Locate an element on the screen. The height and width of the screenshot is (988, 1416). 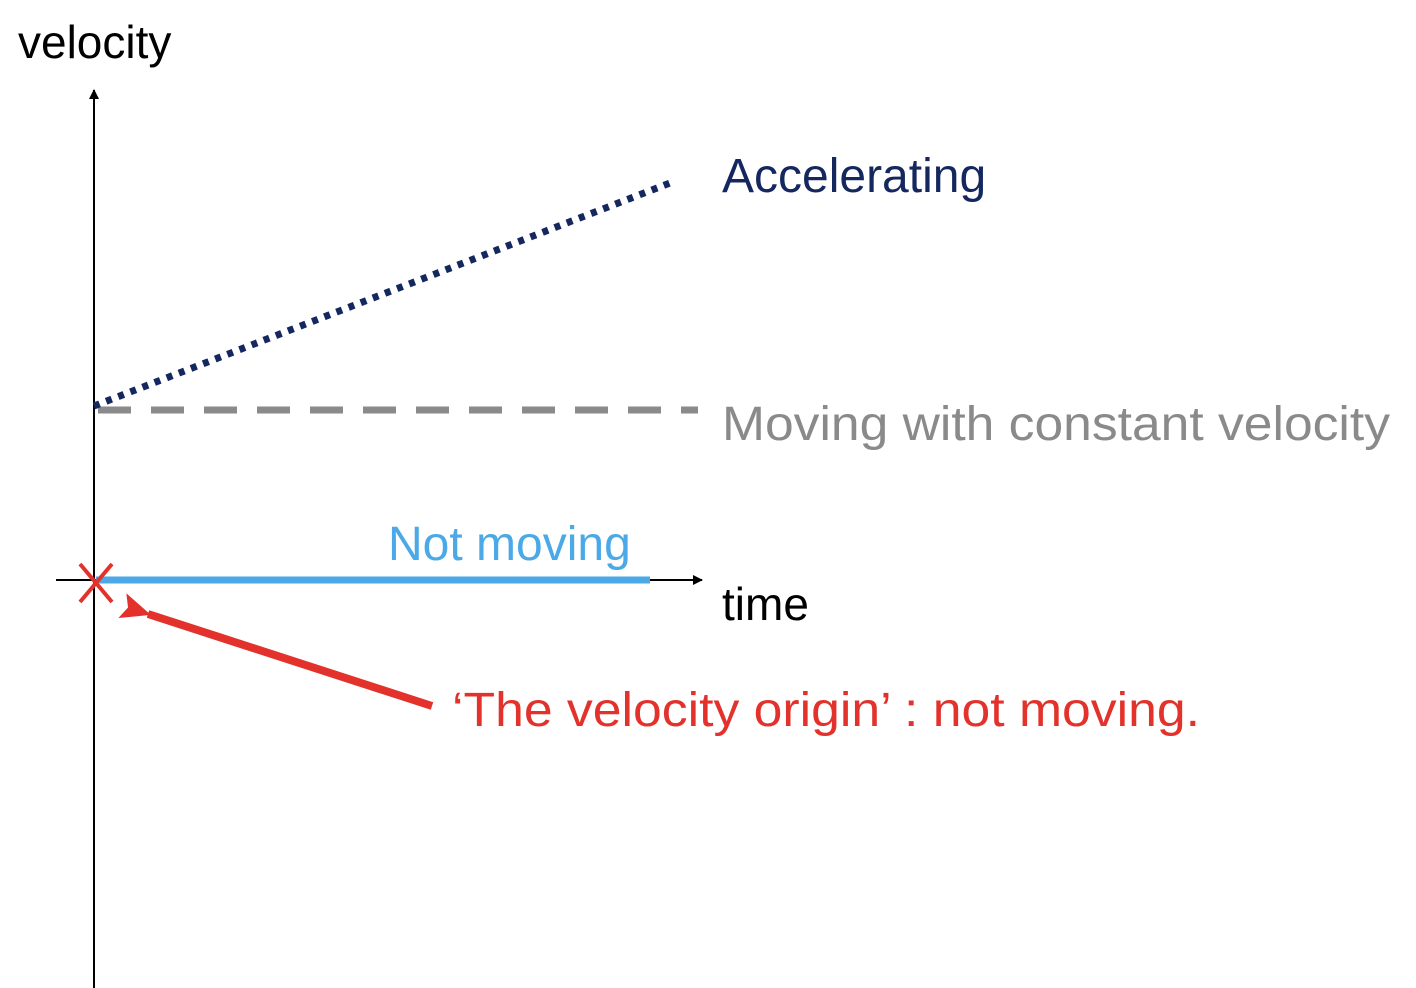
origin-annotation-arrow is located at coordinates (276, 651).